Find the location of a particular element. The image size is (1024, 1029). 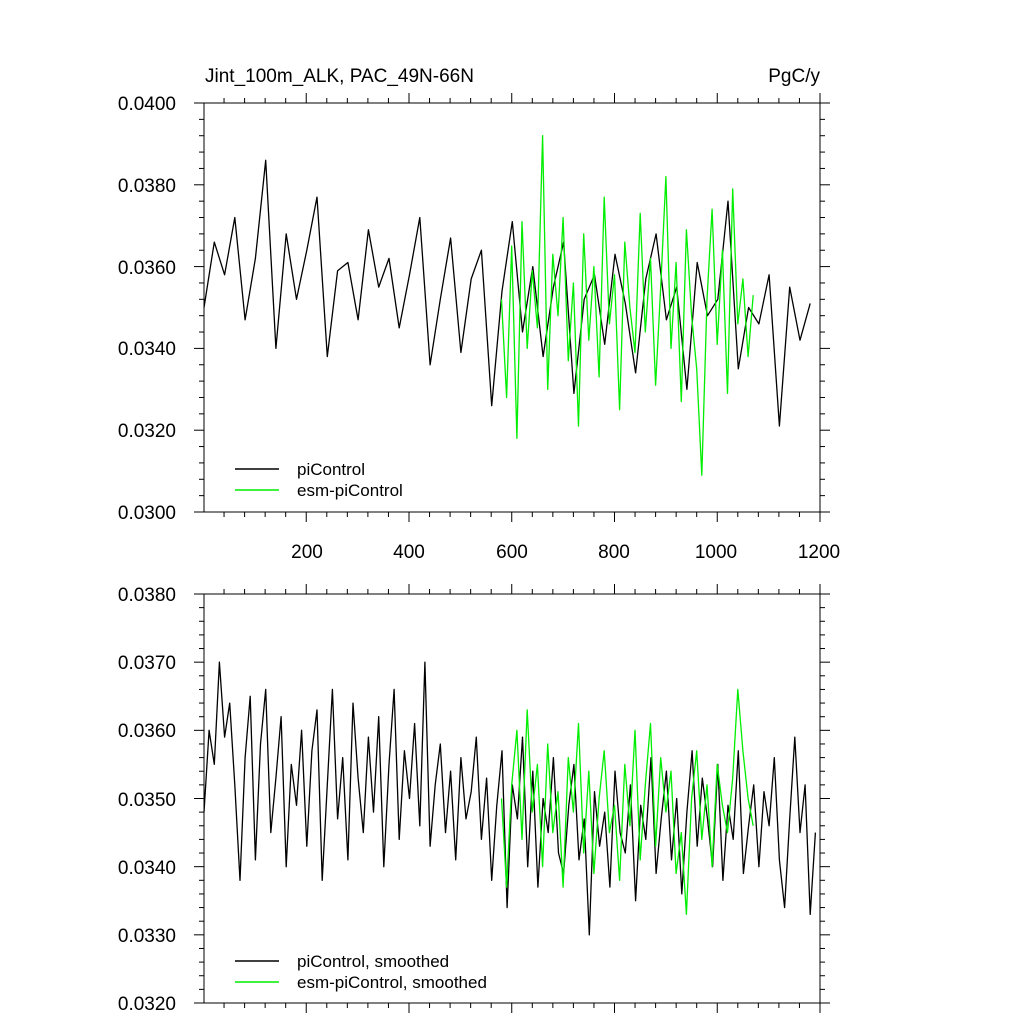

top-y-tick-label: 0.0380 is located at coordinates (147, 186).